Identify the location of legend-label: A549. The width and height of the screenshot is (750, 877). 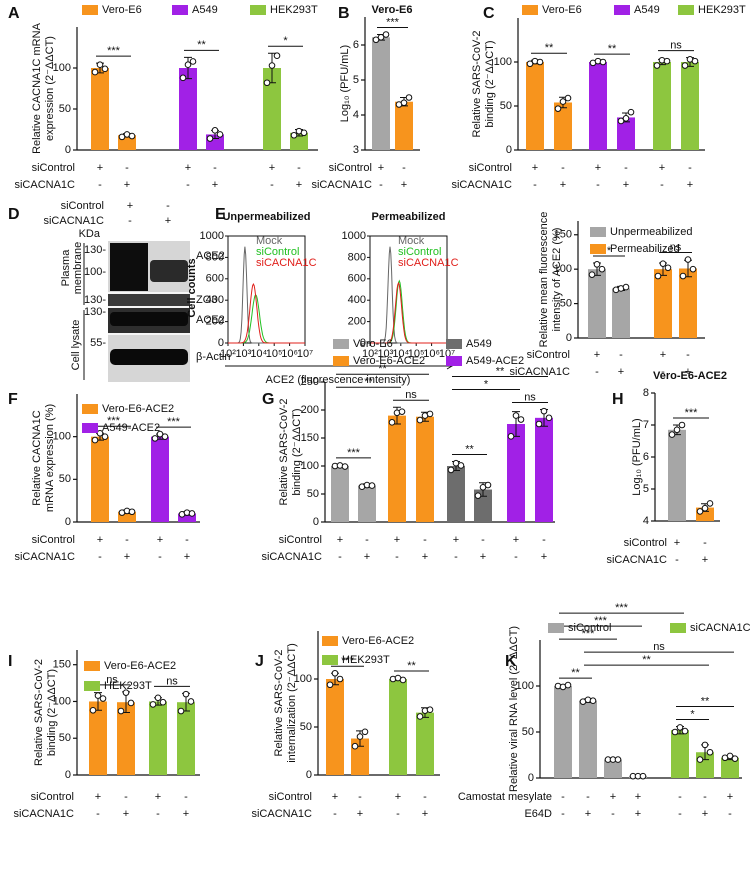
(647, 10).